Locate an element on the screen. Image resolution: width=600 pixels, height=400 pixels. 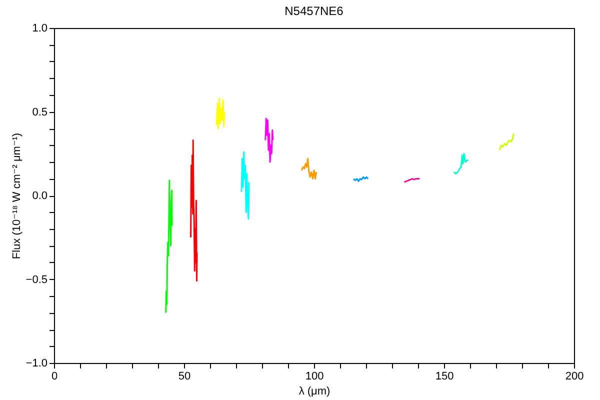
x-tick-label: 50 is located at coordinates (184, 376).